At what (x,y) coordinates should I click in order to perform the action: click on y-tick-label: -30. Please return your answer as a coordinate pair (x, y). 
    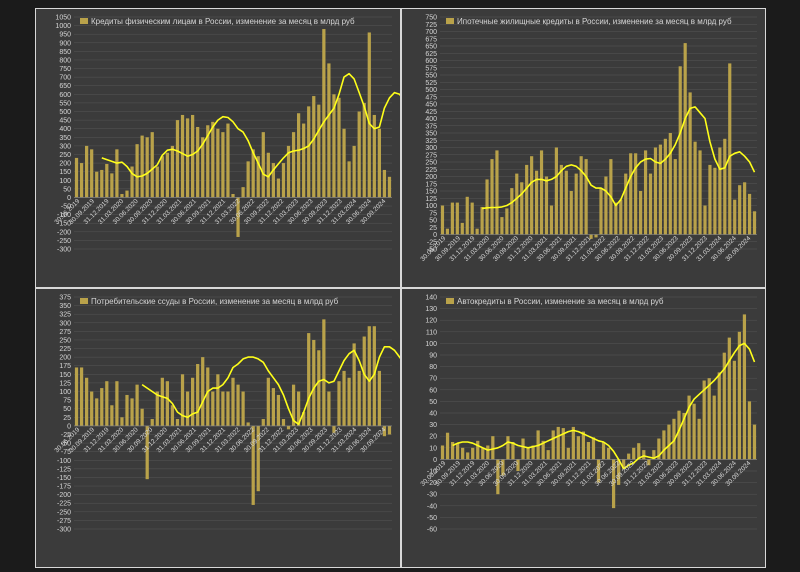
    Looking at the image, I should click on (432, 495).